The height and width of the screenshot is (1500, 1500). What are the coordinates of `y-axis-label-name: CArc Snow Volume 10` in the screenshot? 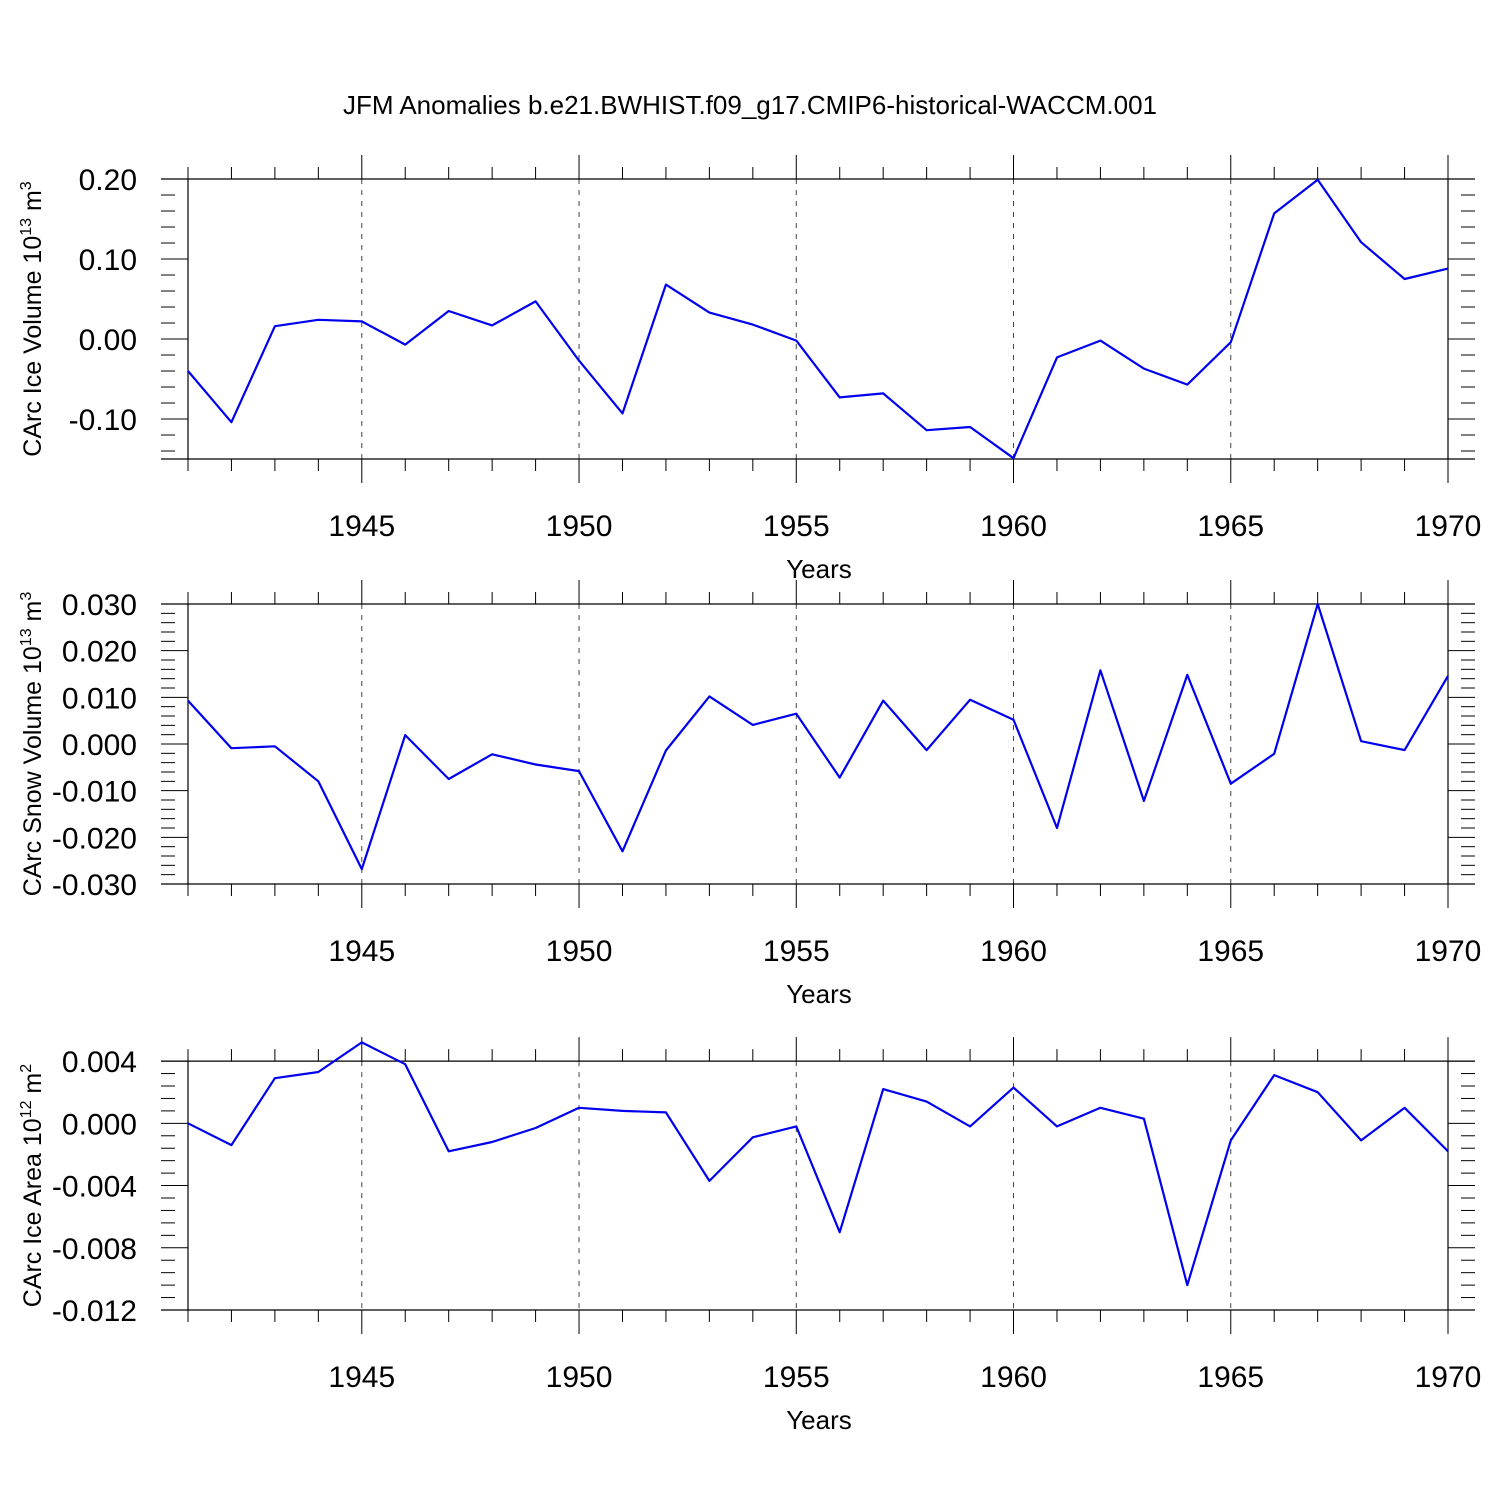 It's located at (33, 771).